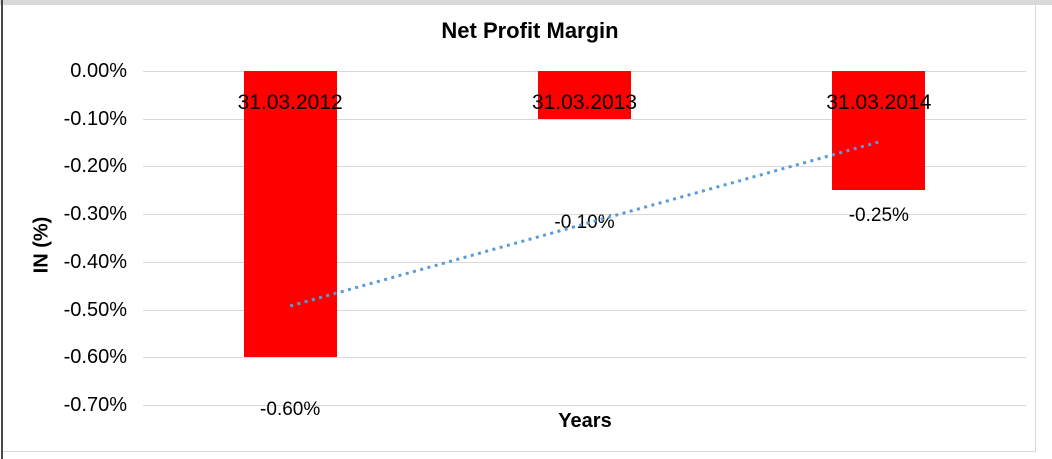 Image resolution: width=1052 pixels, height=459 pixels. What do you see at coordinates (290, 409) in the screenshot?
I see `value-label: -0.60%` at bounding box center [290, 409].